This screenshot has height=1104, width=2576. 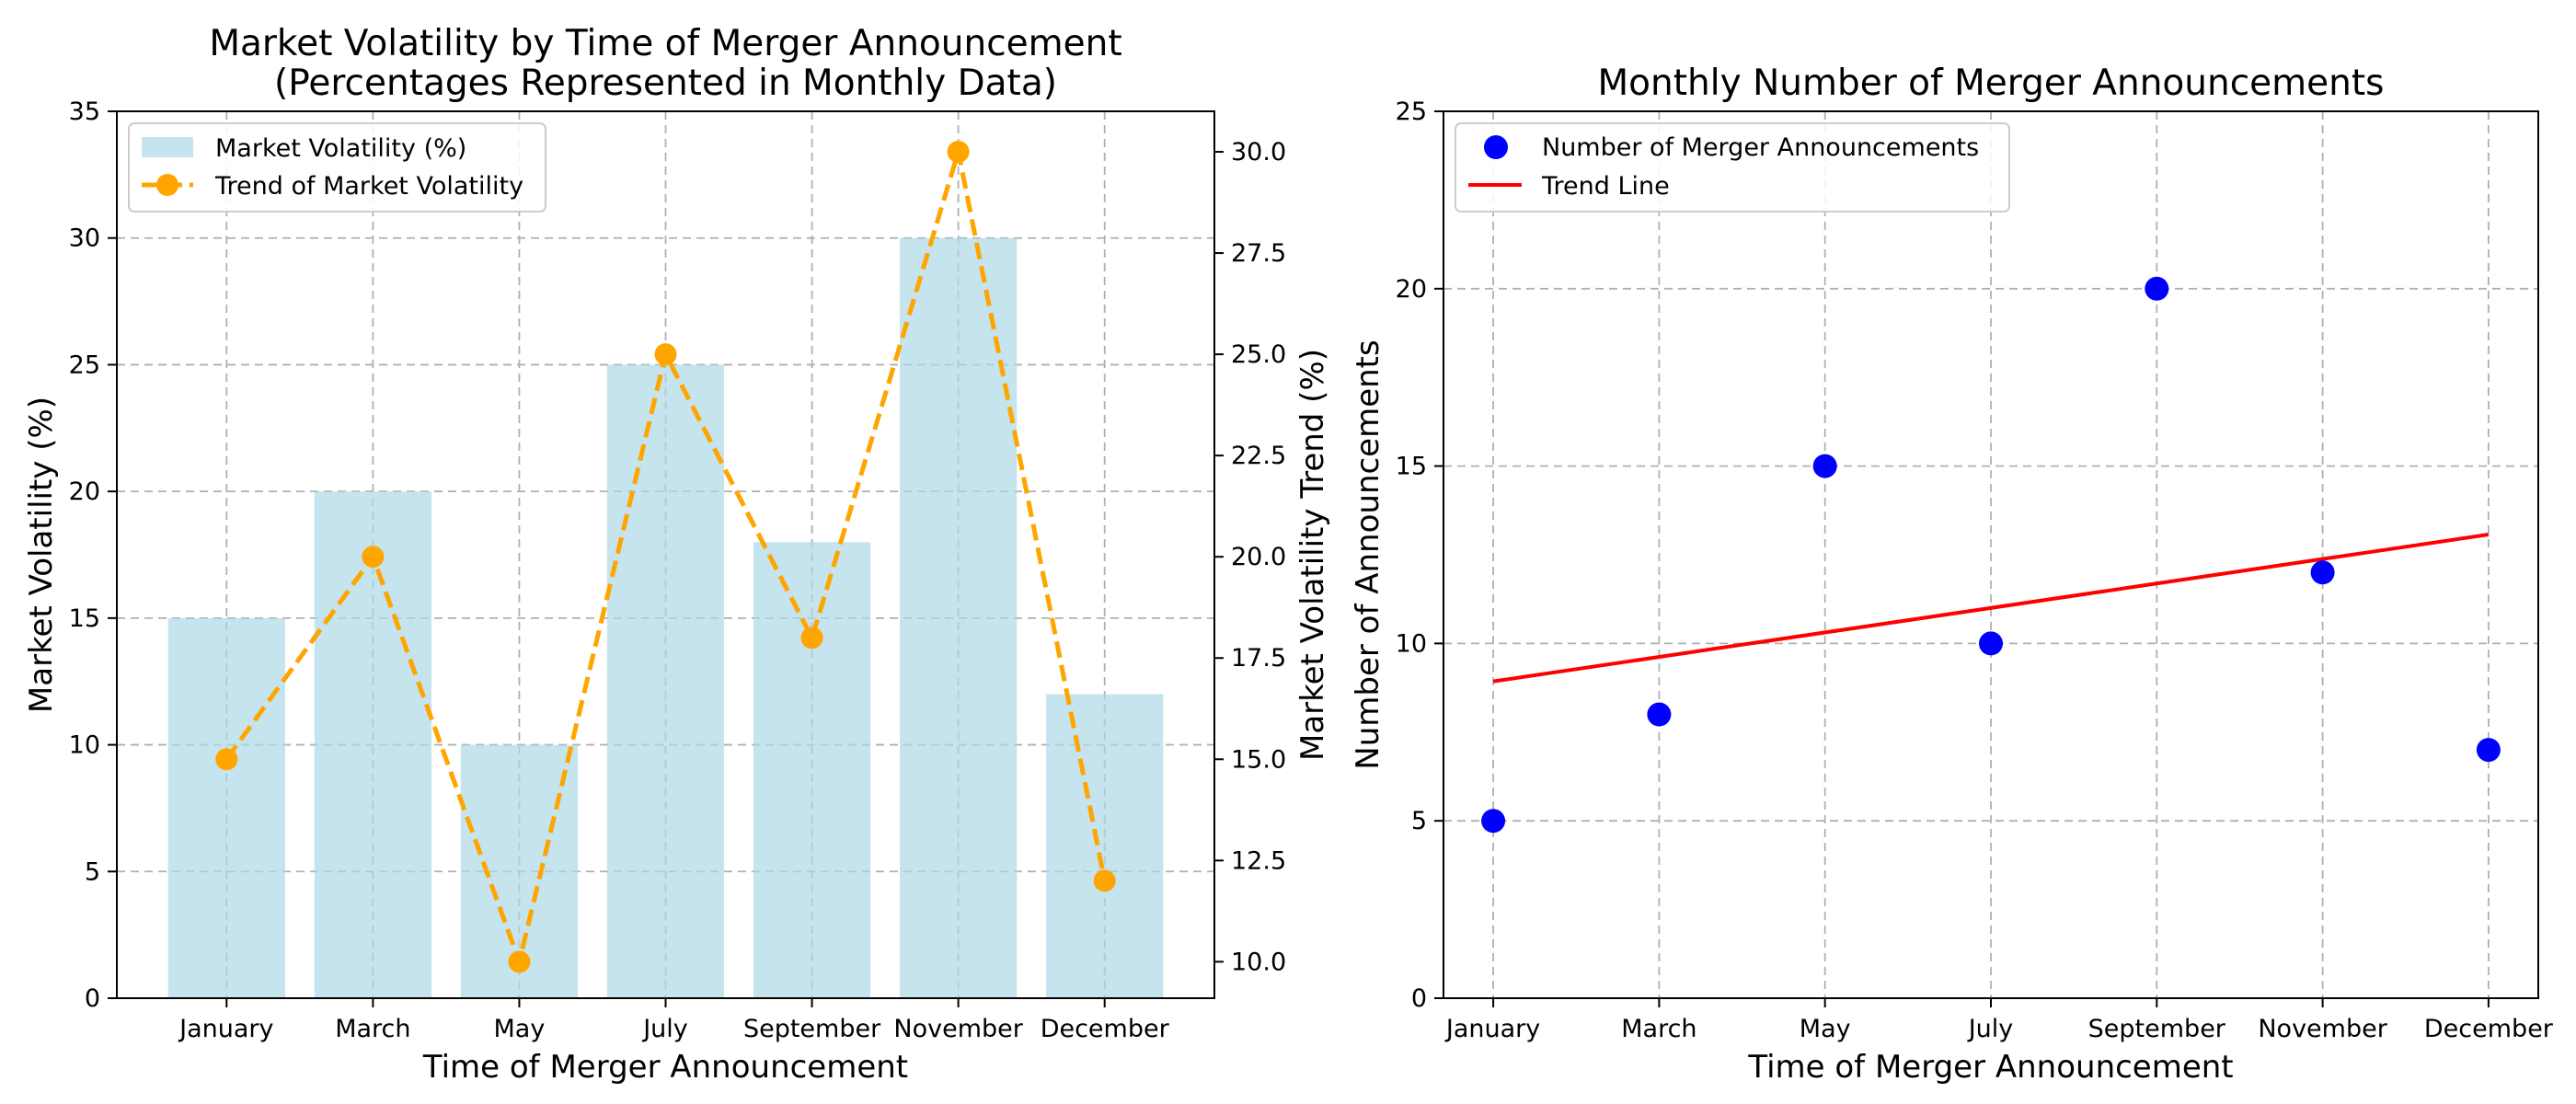 What do you see at coordinates (2157, 288) in the screenshot?
I see `scatter-point-september` at bounding box center [2157, 288].